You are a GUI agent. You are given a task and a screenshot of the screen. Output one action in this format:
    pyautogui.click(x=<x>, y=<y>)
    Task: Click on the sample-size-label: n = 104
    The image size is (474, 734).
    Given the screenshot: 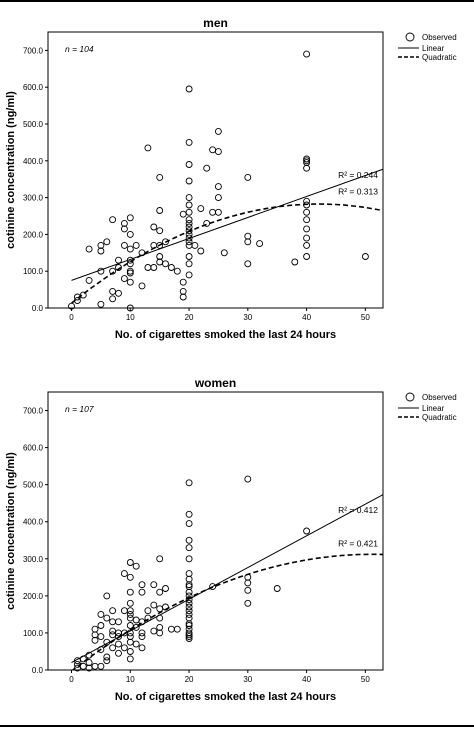 What is the action you would take?
    pyautogui.click(x=79, y=49)
    